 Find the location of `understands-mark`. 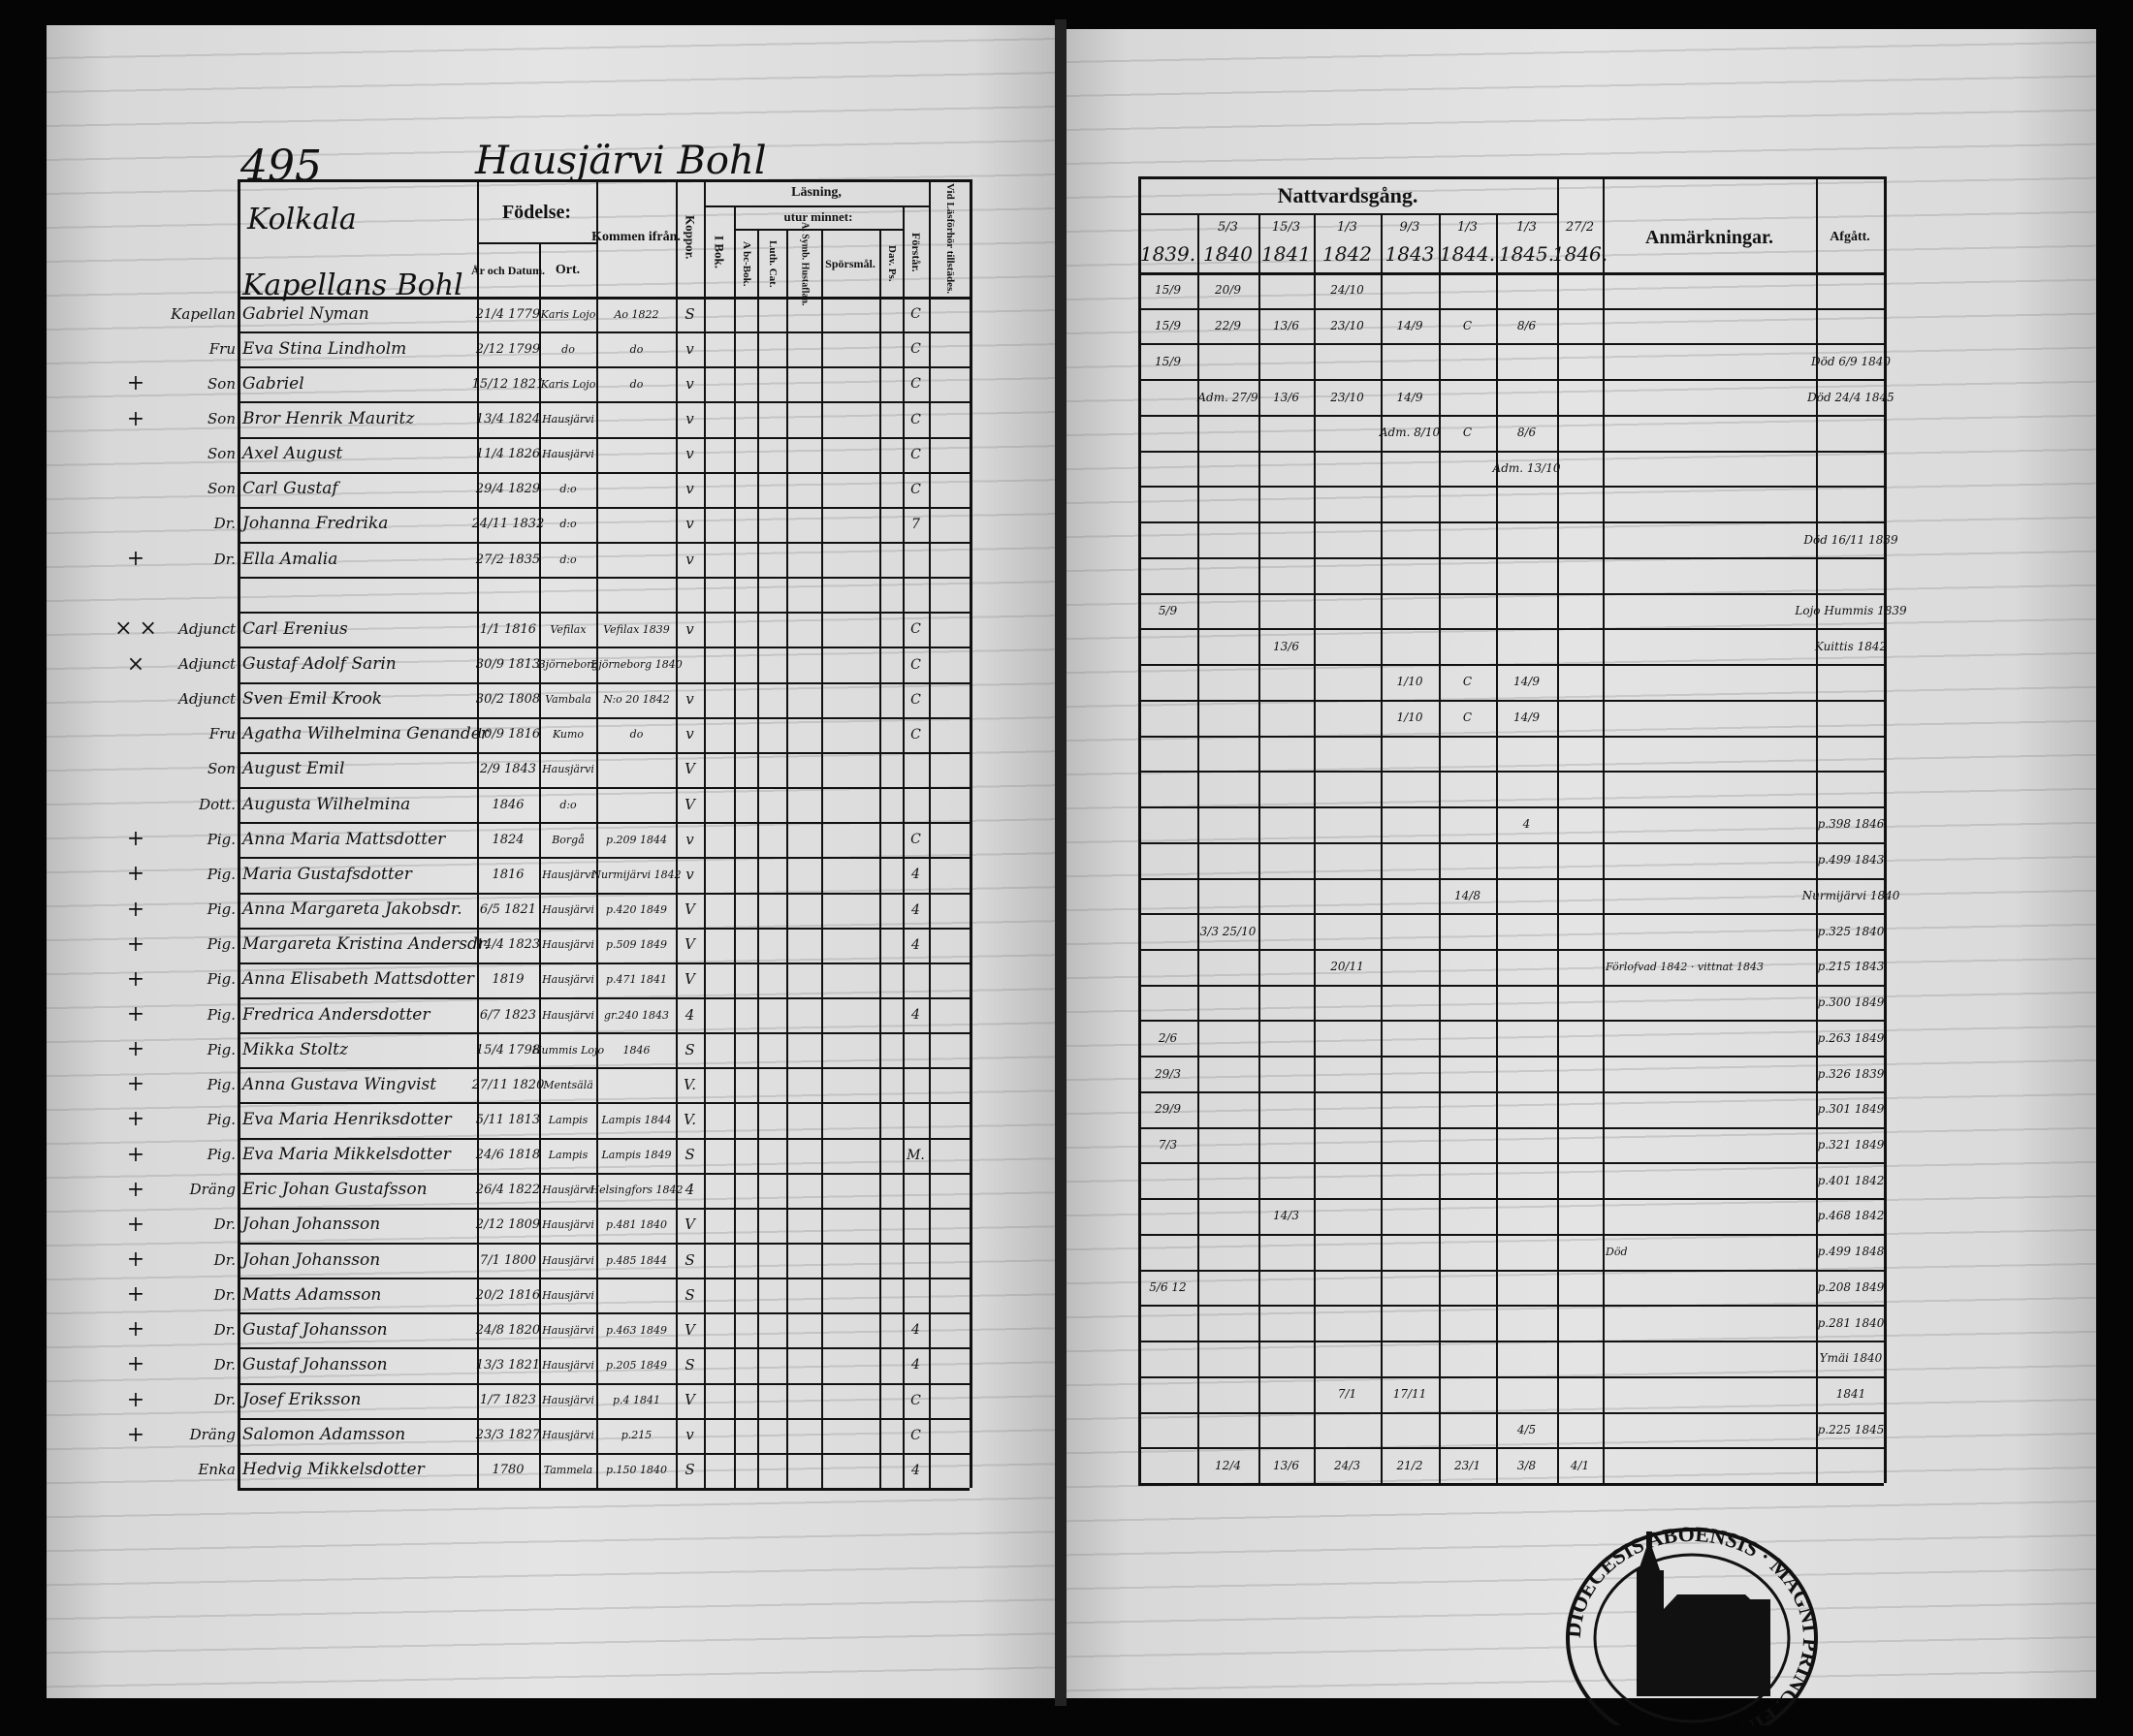

understands-mark is located at coordinates (916, 1190).